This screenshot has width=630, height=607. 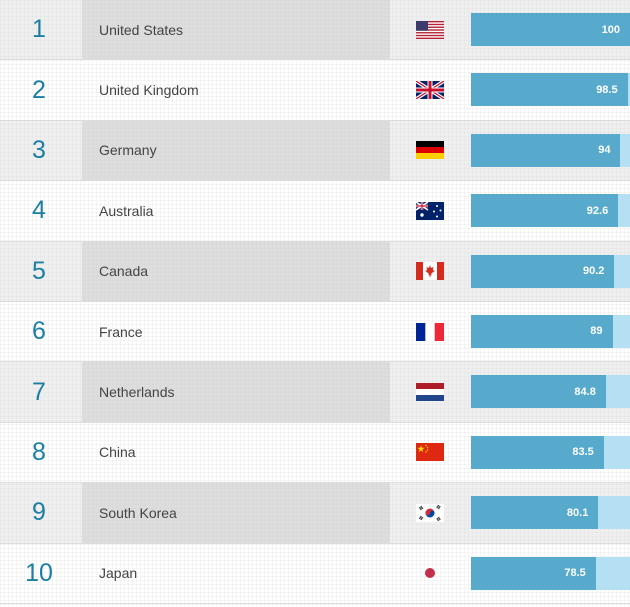 I want to click on france-flag-icon, so click(x=430, y=331).